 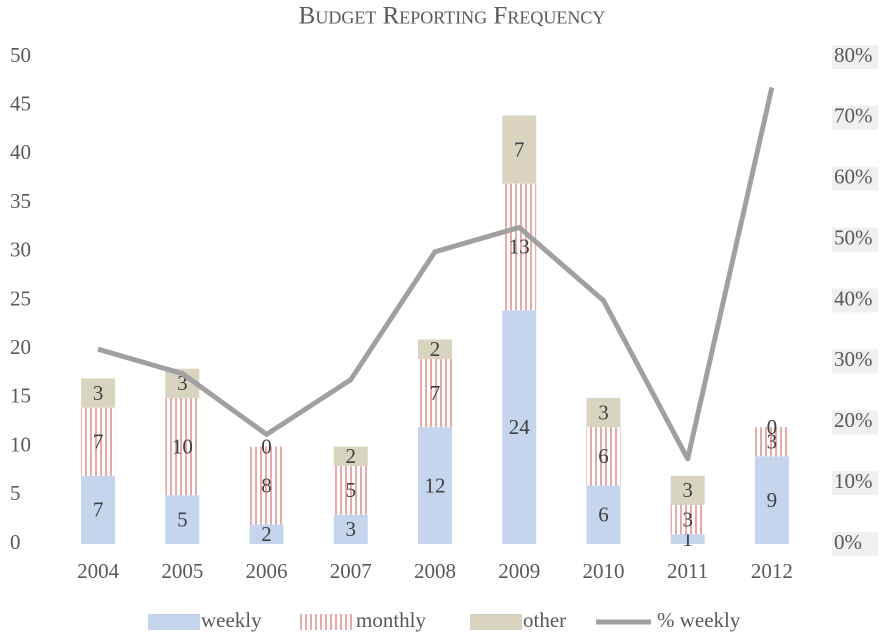 I want to click on y-tick-label: 30, so click(x=20, y=250).